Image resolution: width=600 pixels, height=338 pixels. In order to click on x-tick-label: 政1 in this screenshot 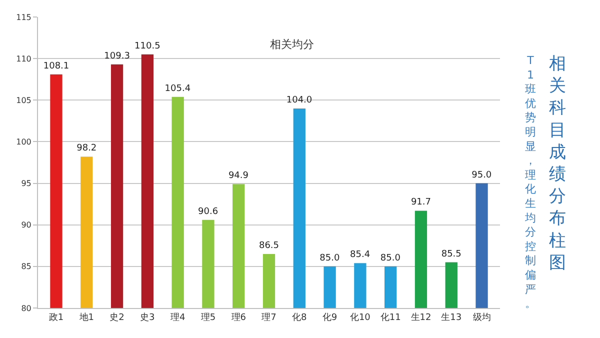, I will do `click(56, 317)`.